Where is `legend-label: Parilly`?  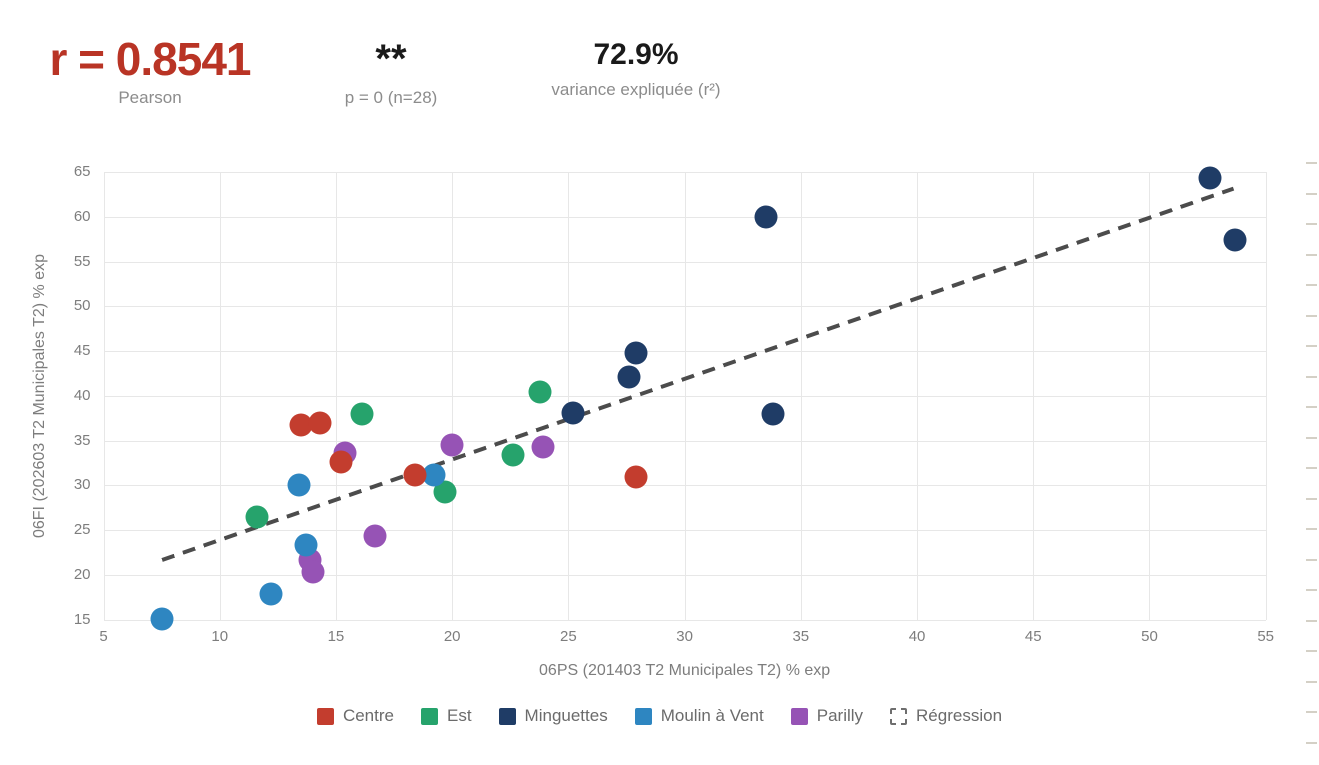
legend-label: Parilly is located at coordinates (840, 715).